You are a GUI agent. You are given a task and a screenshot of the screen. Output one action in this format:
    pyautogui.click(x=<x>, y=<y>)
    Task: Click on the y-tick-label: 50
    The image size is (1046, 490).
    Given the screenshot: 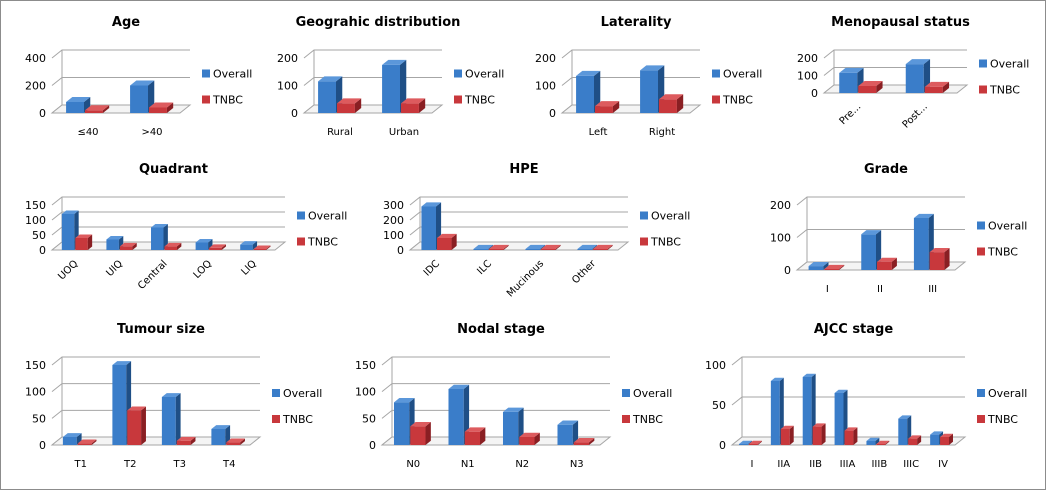 What is the action you would take?
    pyautogui.click(x=39, y=235)
    